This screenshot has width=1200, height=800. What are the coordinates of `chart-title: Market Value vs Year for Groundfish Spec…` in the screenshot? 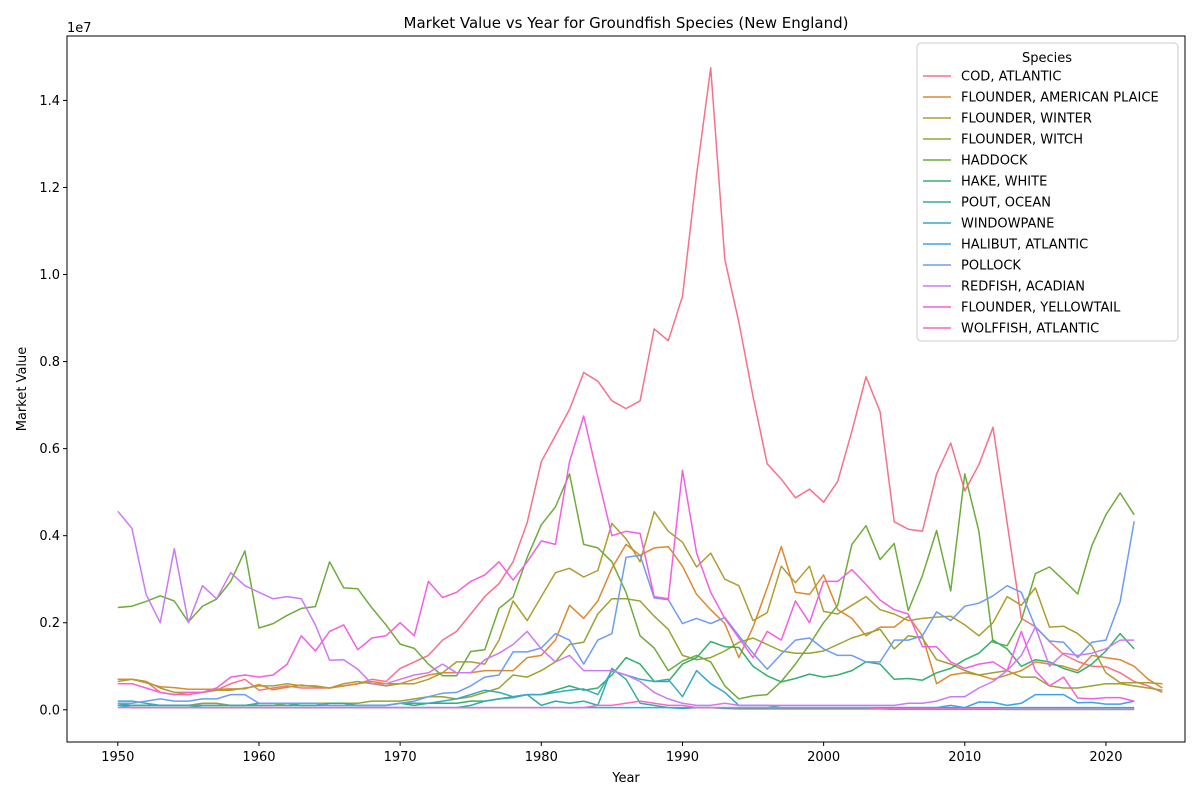 It's located at (626, 23).